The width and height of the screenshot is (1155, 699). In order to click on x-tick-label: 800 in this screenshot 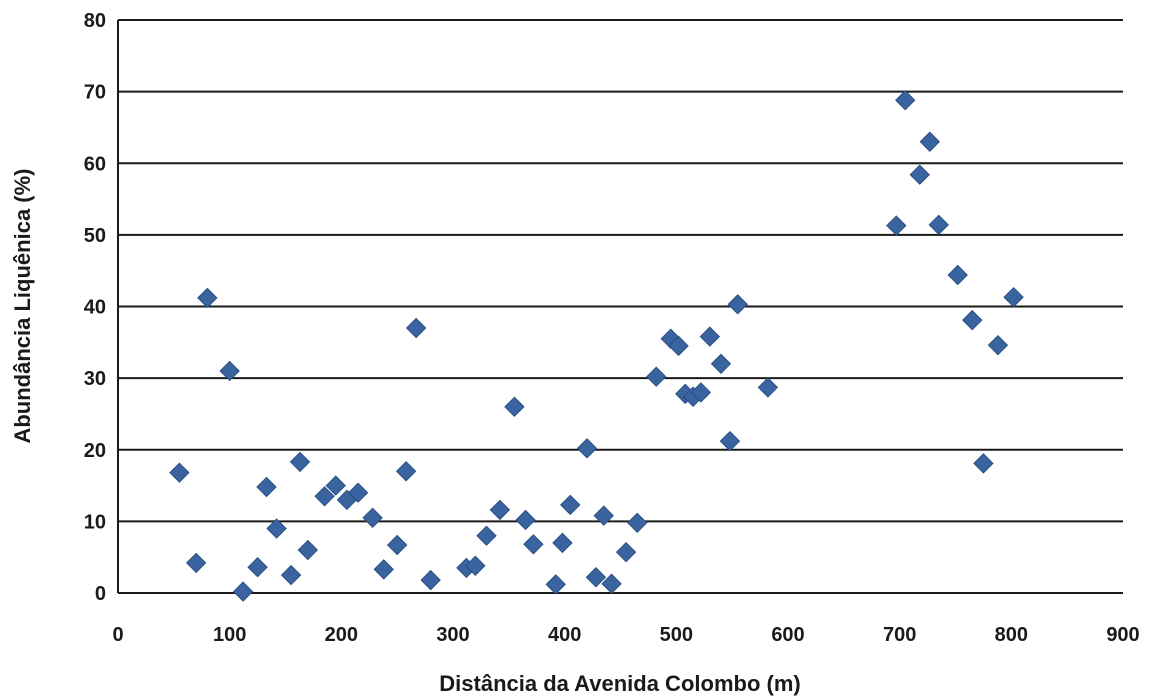, I will do `click(1011, 635)`.